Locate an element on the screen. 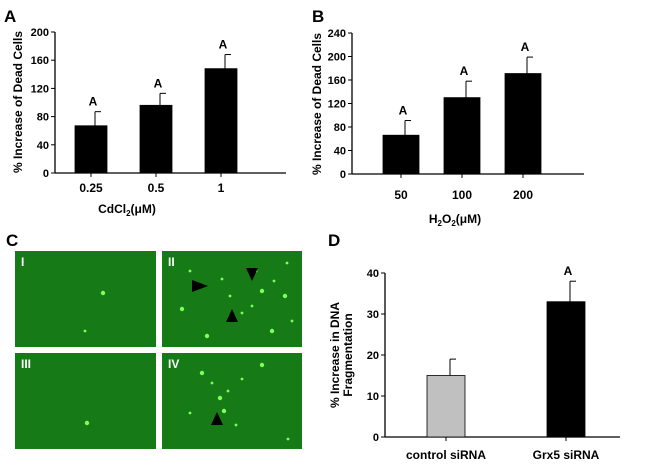  category-label: Grx5 siRNA is located at coordinates (566, 455).